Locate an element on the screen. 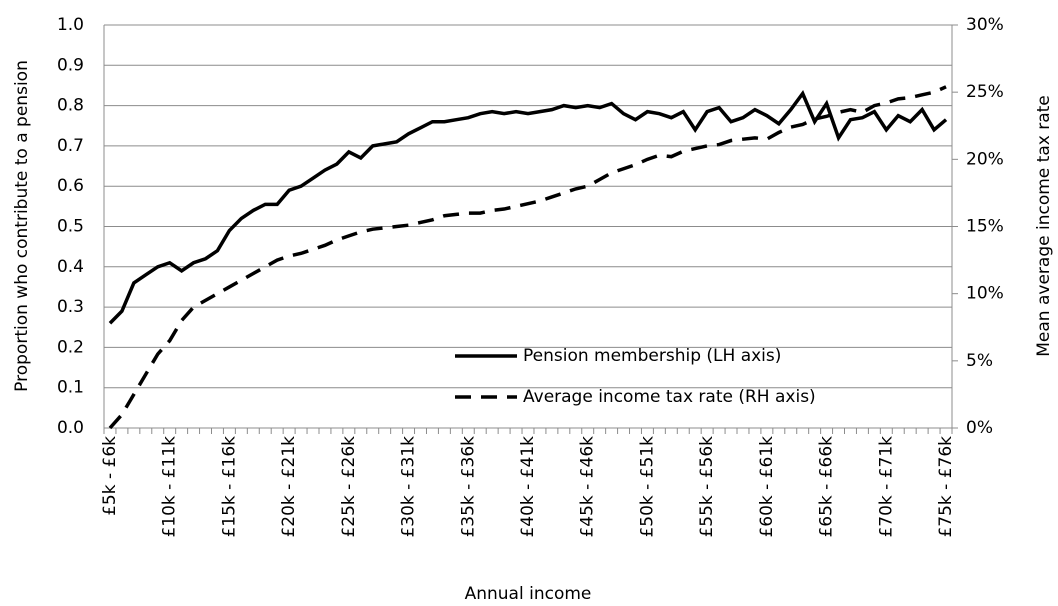 This screenshot has width=1058, height=606. y-tick-label: 0.7 is located at coordinates (70, 146).